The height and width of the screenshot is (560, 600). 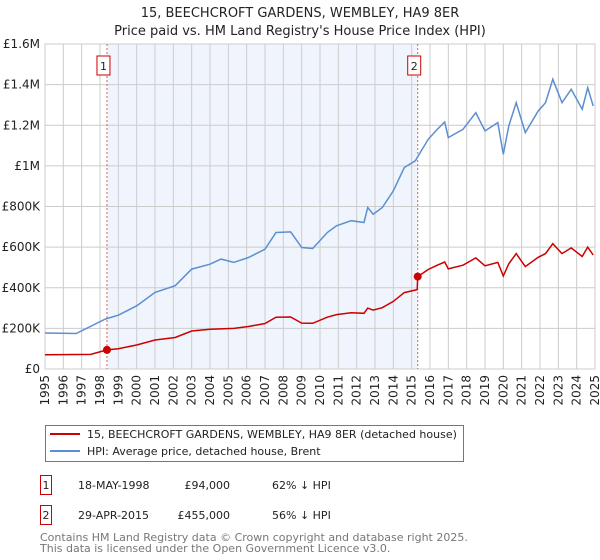 What do you see at coordinates (100, 390) in the screenshot?
I see `x-tick-label: 1998` at bounding box center [100, 390].